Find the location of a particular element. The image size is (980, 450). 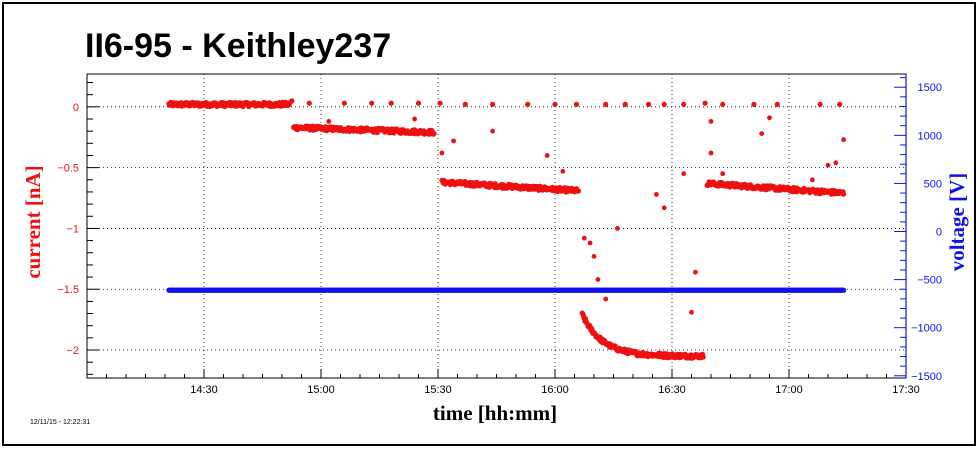

y-right-tick-label: −500 is located at coordinates (929, 281).